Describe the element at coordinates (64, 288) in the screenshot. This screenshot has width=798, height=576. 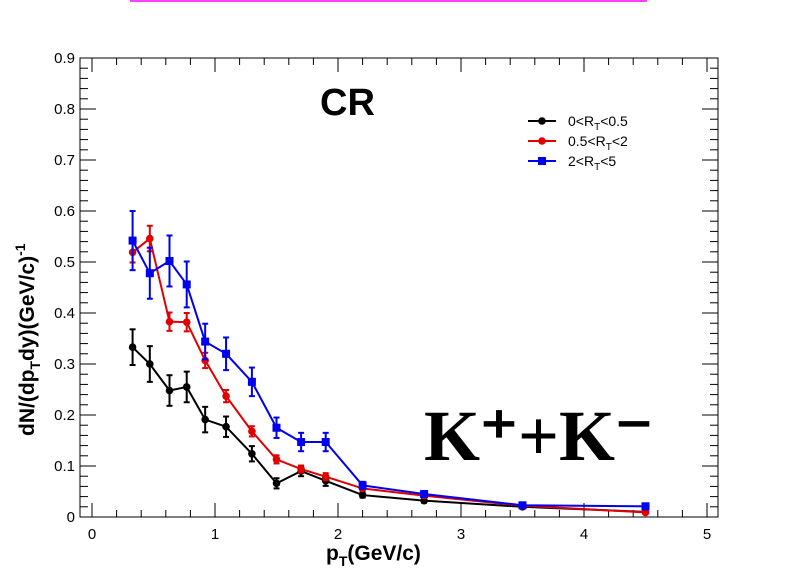
I see `y-tick-labels: 0 0.1 0.2 0.3 0.4 0.5 0.6 0.7 0.8 0.9` at that location.